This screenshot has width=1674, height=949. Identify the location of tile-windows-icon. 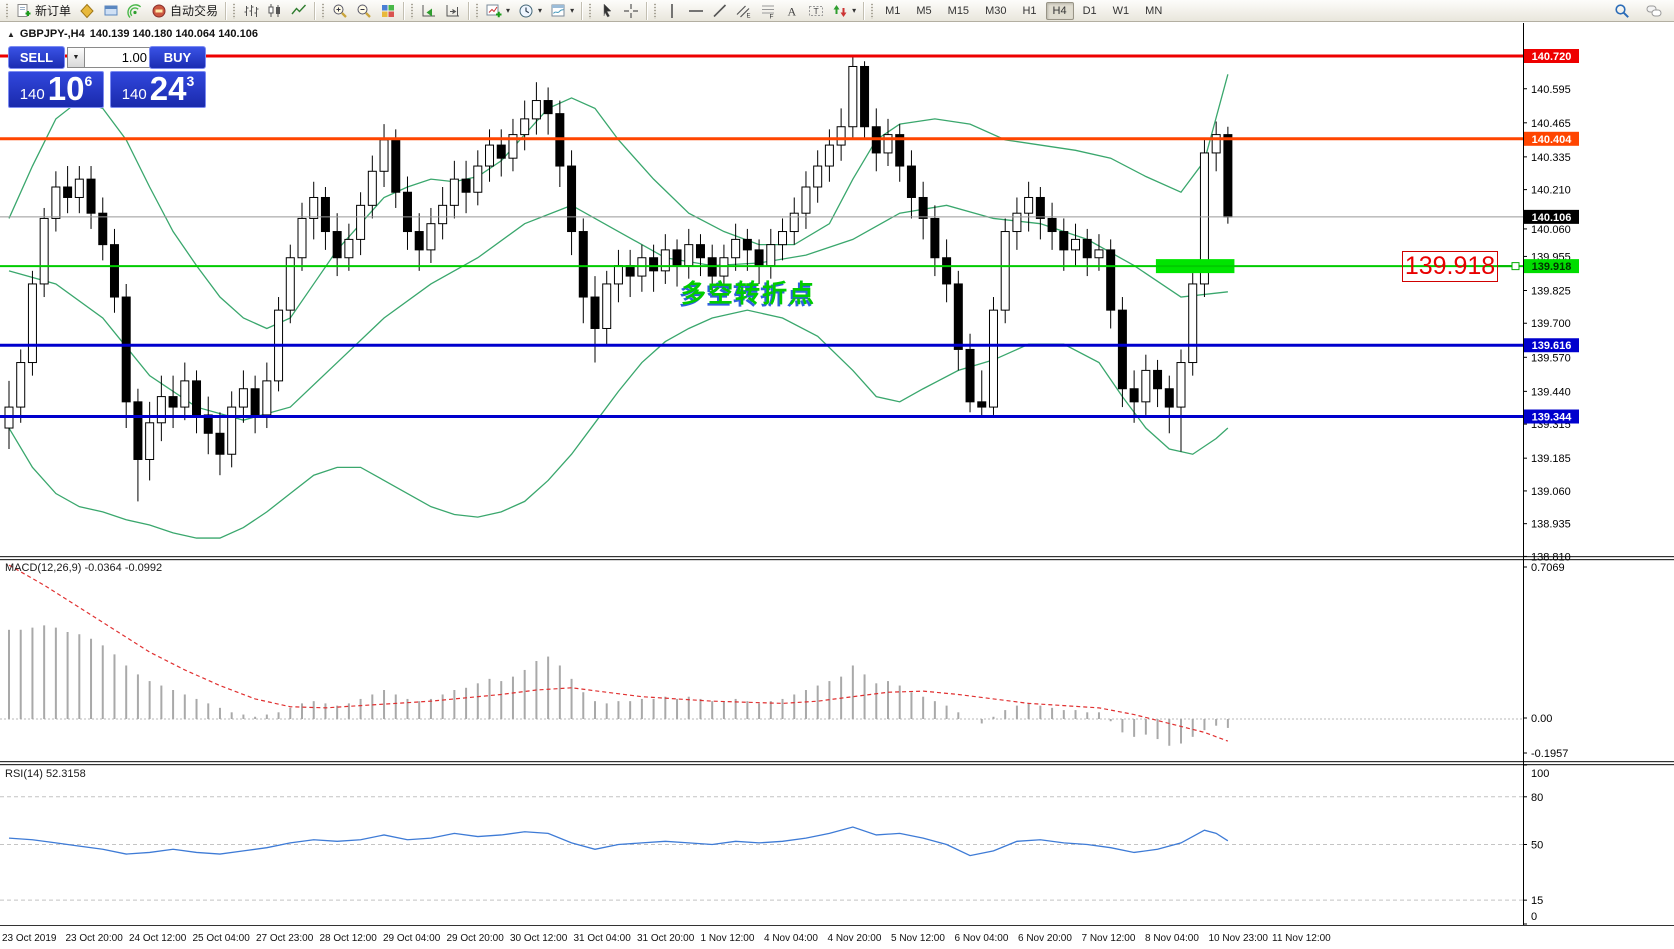
(388, 11).